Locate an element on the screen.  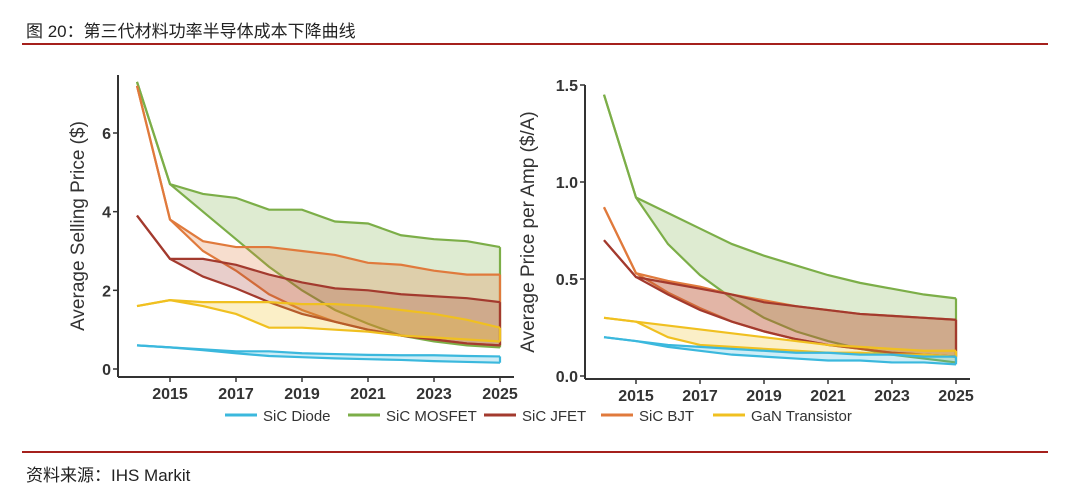
legend-label: GaN Transistor is located at coordinates (801, 416).